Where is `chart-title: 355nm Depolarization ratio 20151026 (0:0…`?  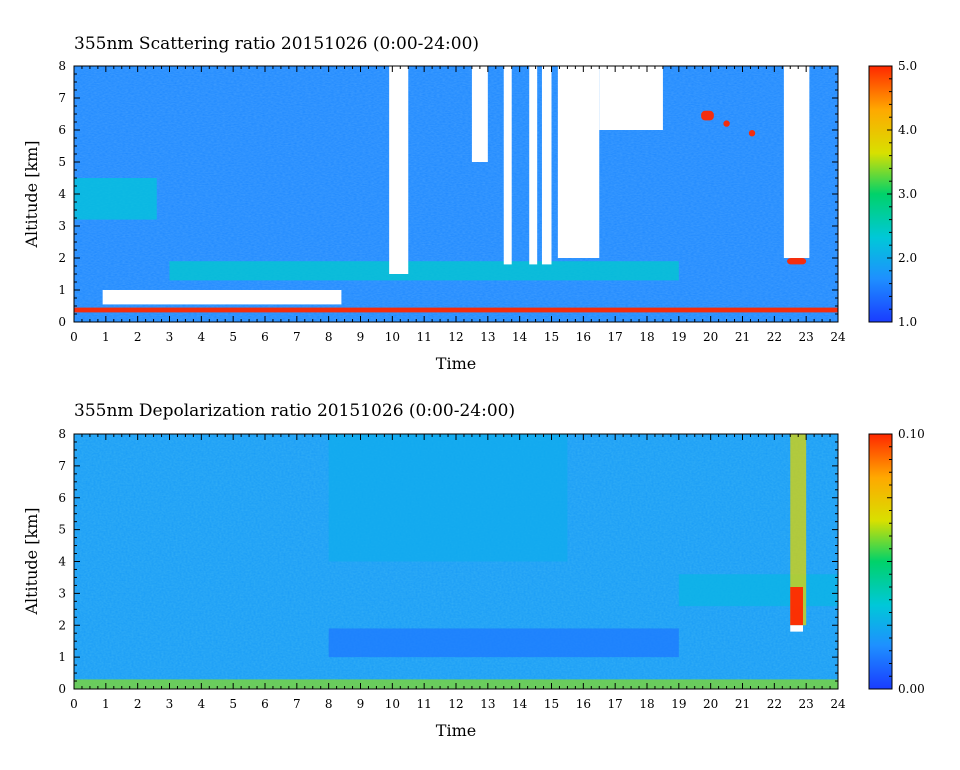
chart-title: 355nm Depolarization ratio 20151026 (0:0… is located at coordinates (294, 411).